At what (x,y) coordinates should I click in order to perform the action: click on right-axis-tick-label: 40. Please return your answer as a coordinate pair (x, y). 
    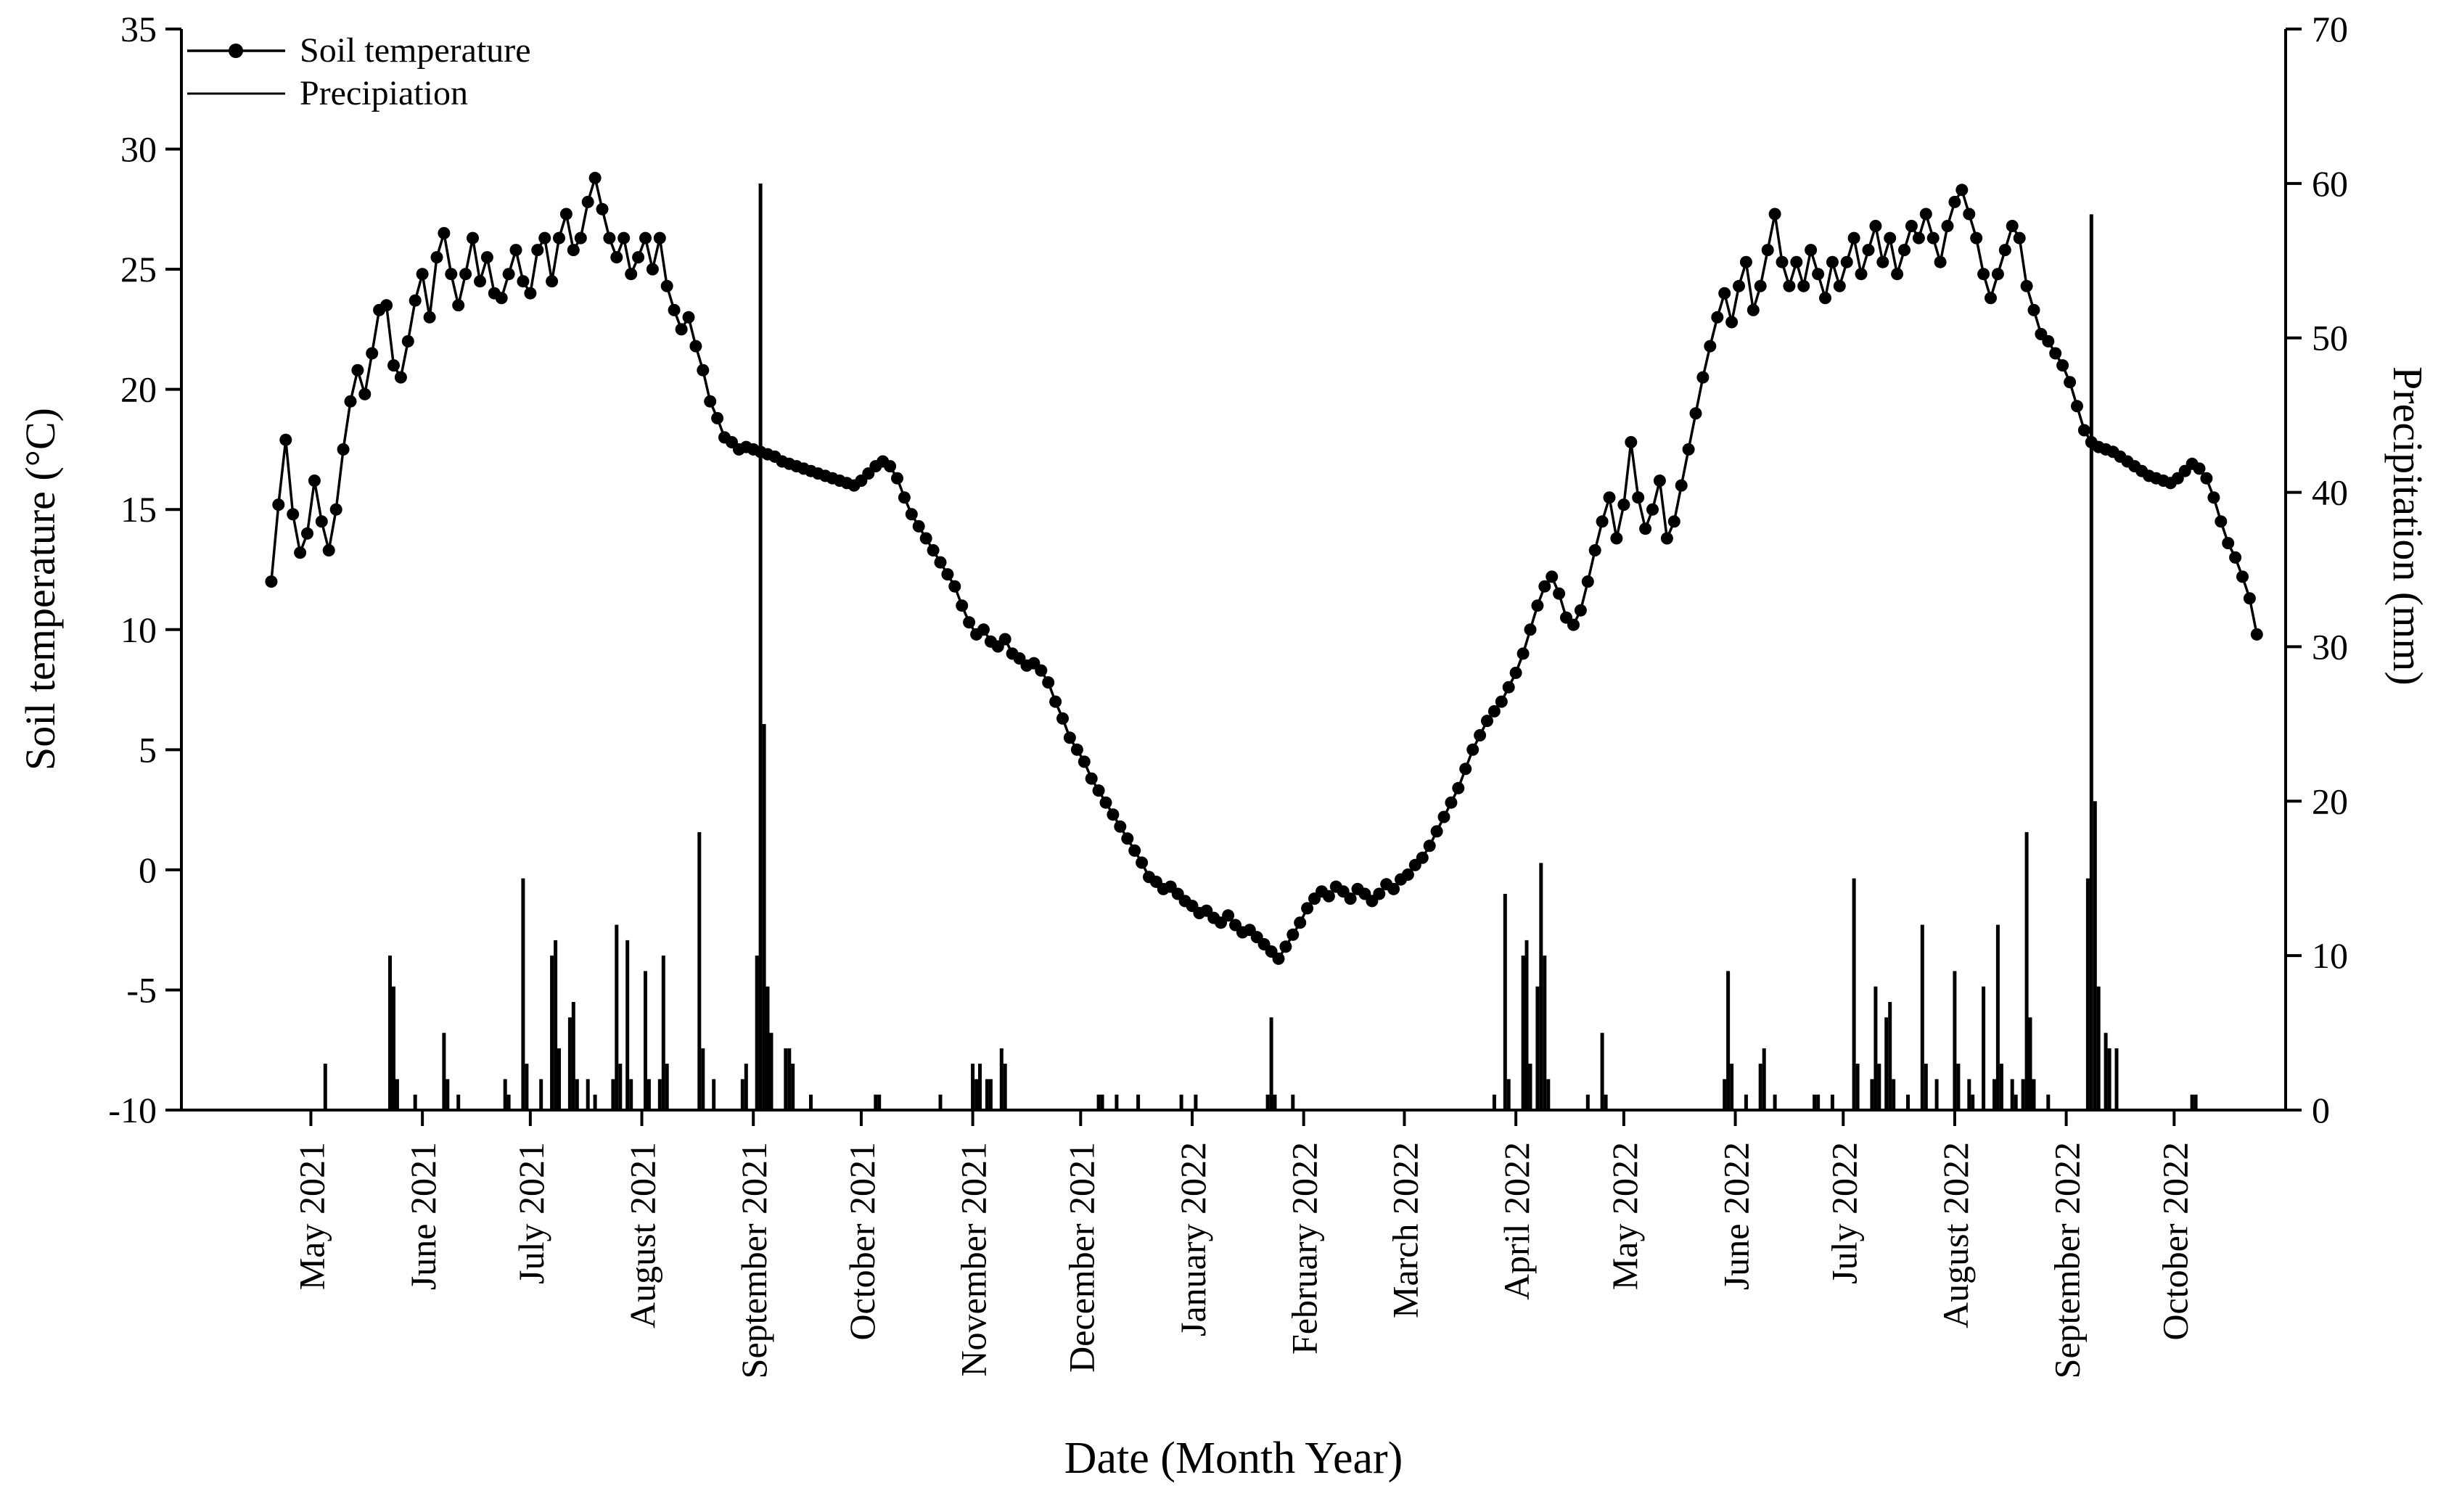
    Looking at the image, I should click on (2330, 493).